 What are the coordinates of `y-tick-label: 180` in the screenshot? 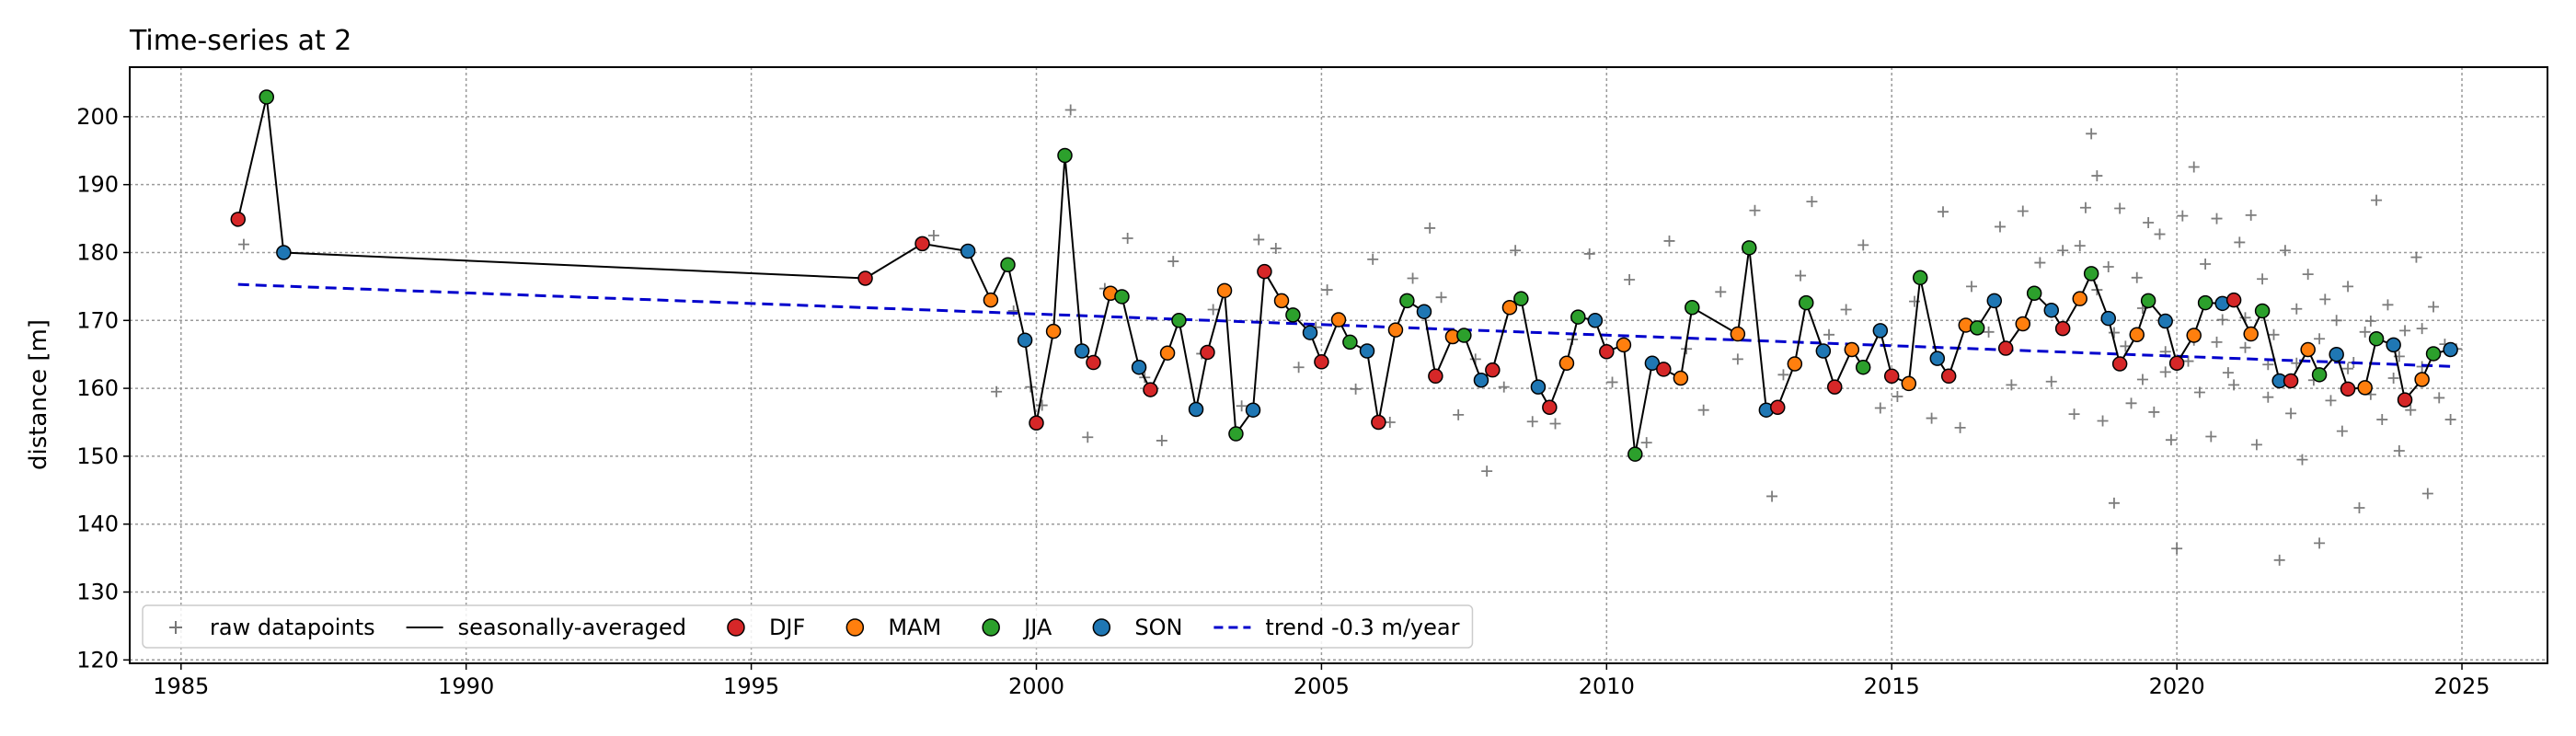 It's located at (97, 252).